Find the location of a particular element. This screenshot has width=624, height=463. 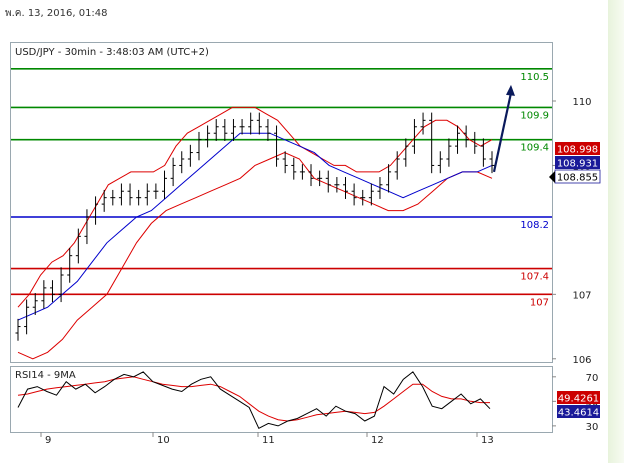

level-label-1: 109.9 is located at coordinates (534, 115).